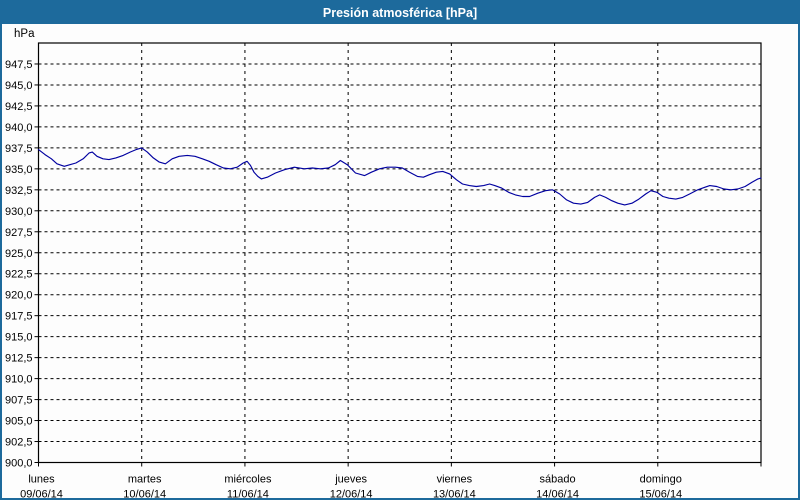 The width and height of the screenshot is (800, 500). What do you see at coordinates (41, 480) in the screenshot?
I see `x-day-label: lunes` at bounding box center [41, 480].